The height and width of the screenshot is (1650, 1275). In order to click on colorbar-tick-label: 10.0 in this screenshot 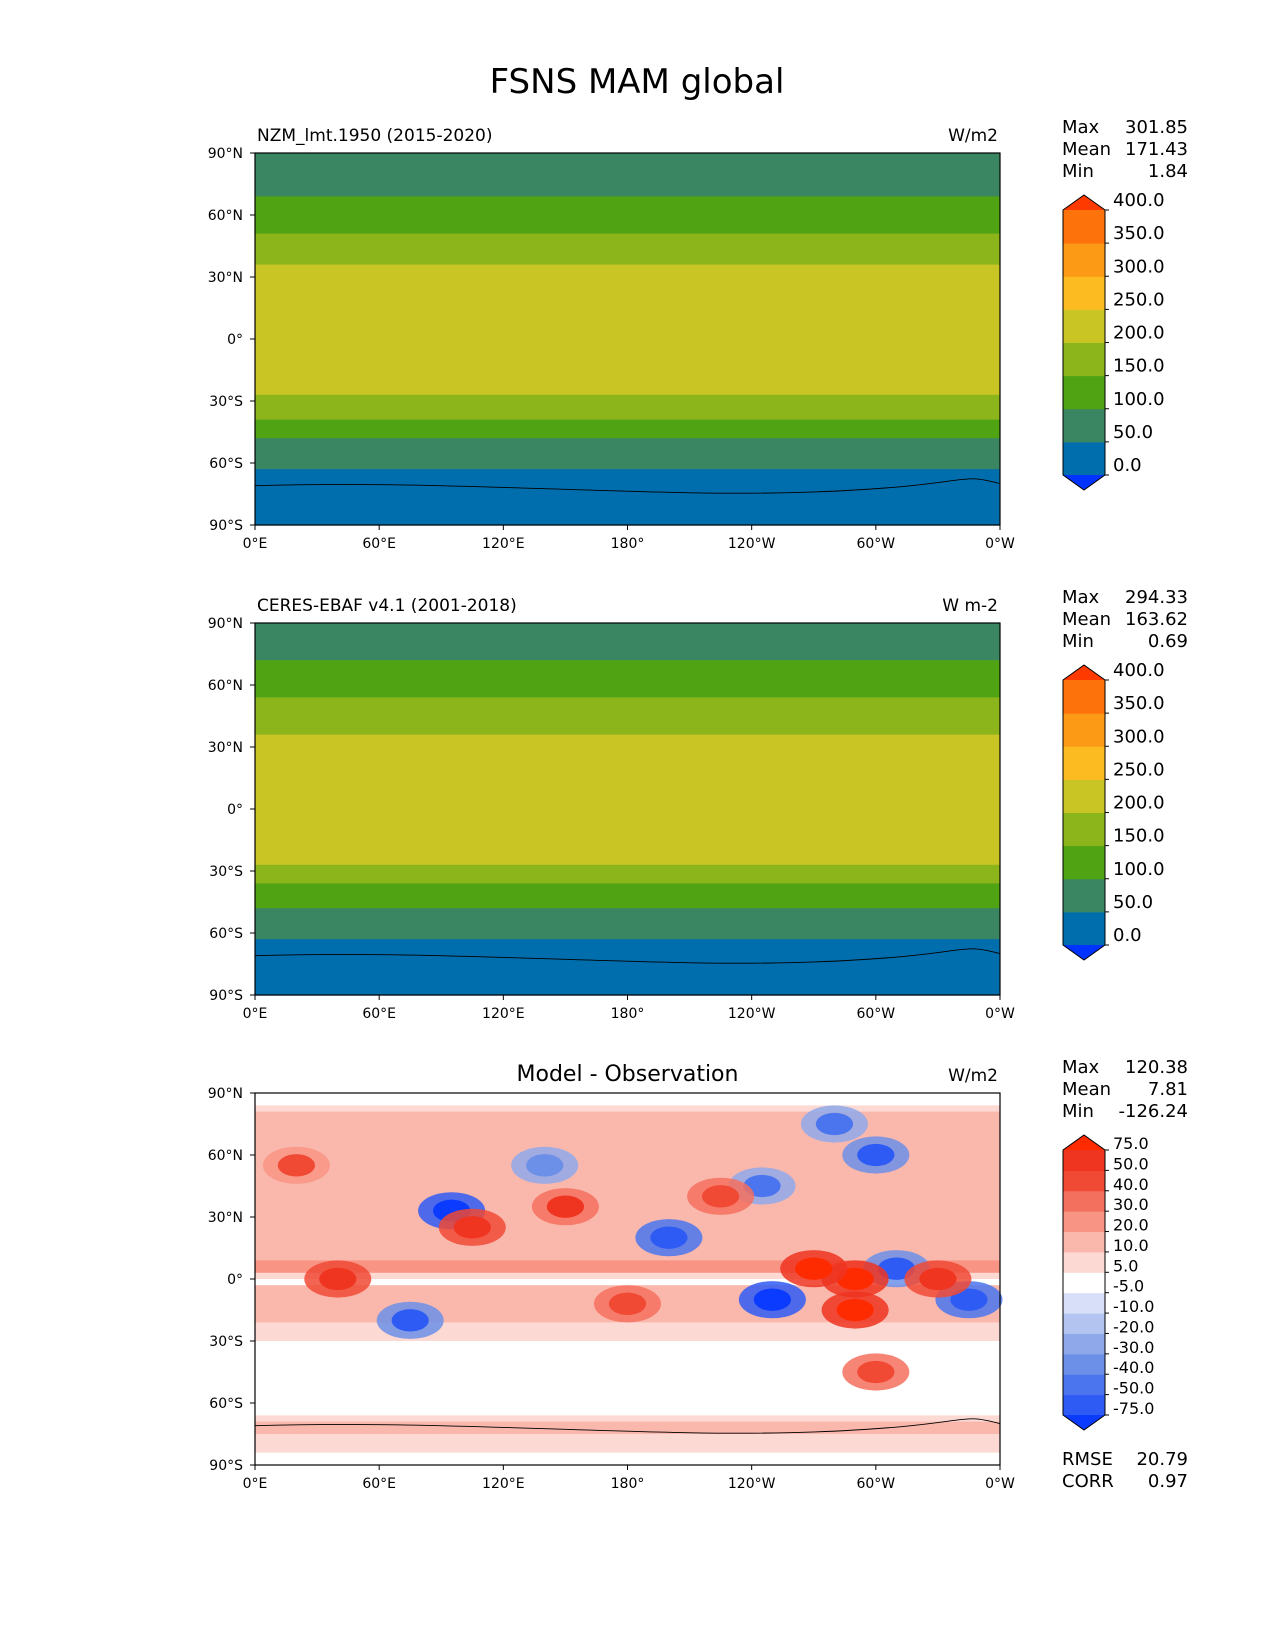, I will do `click(1131, 1245)`.